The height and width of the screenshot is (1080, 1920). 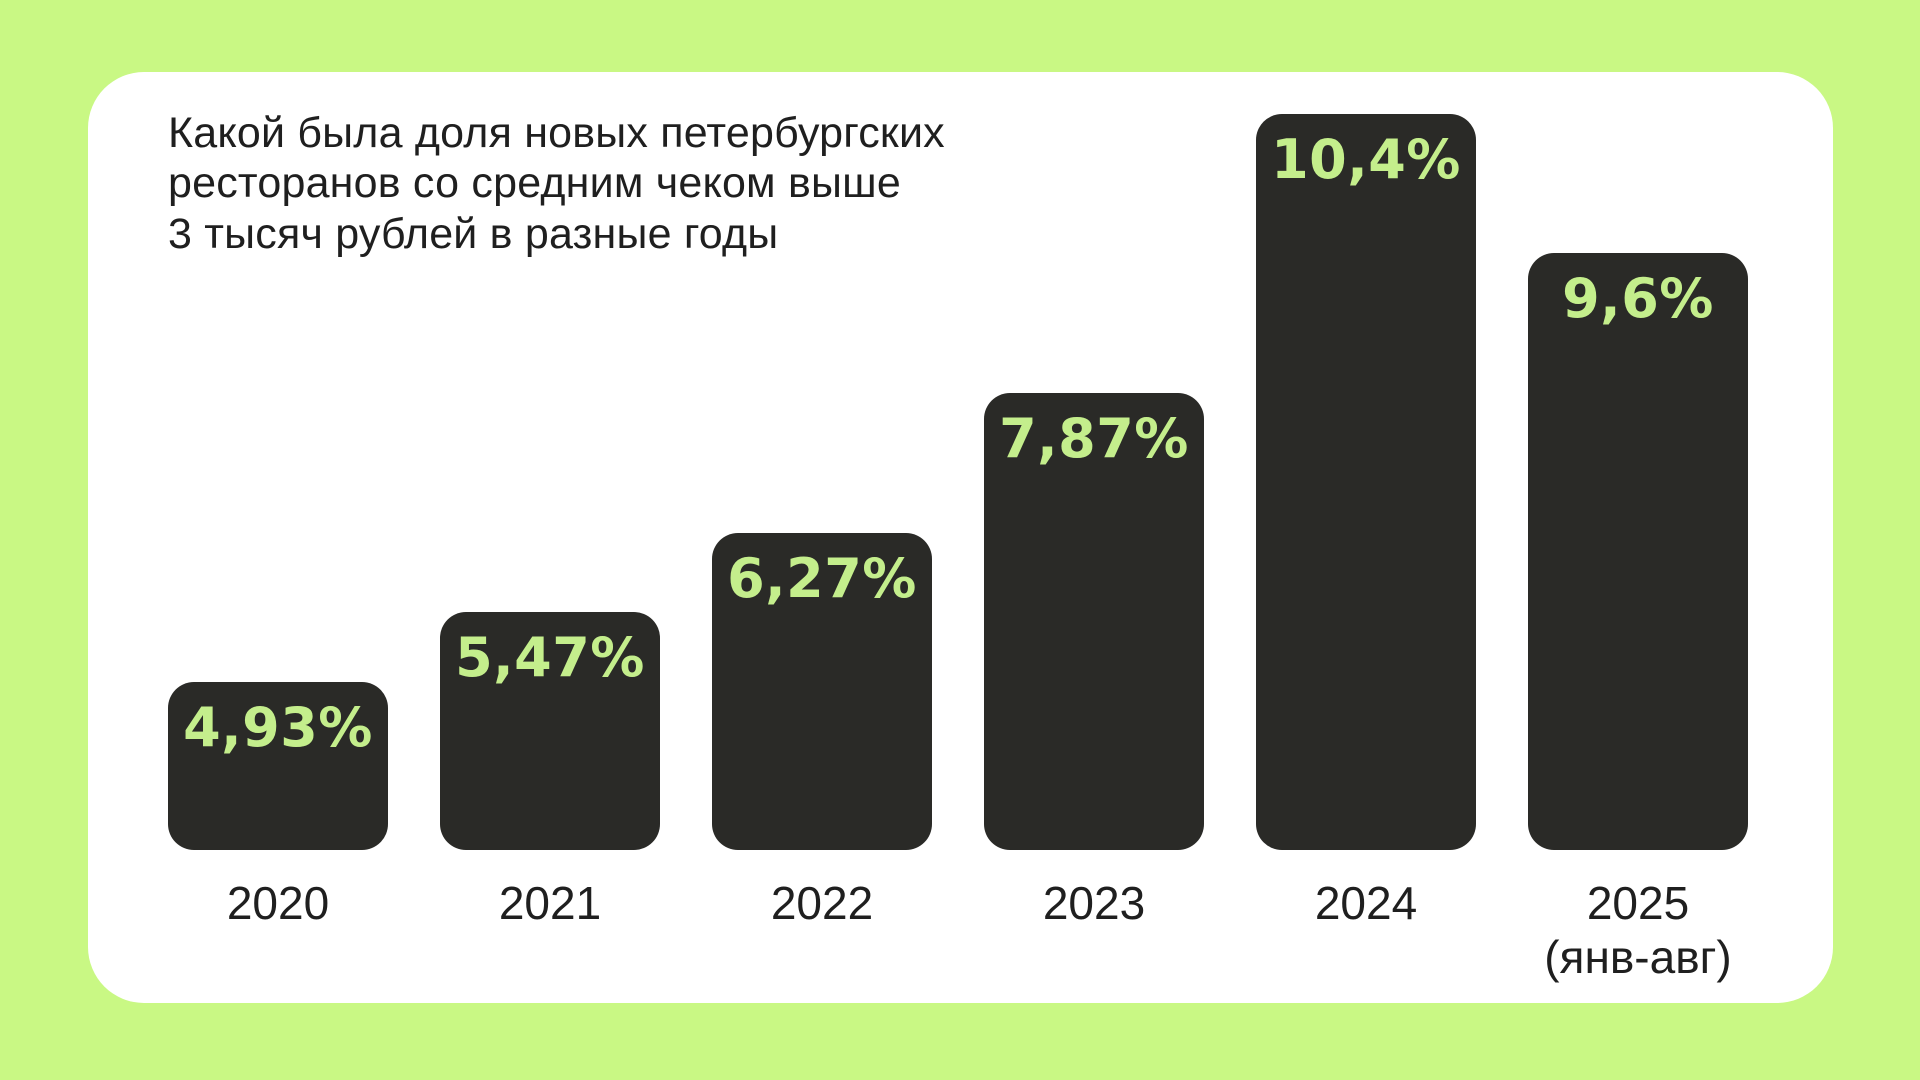 I want to click on bar-2024: 10,4%, so click(x=1366, y=482).